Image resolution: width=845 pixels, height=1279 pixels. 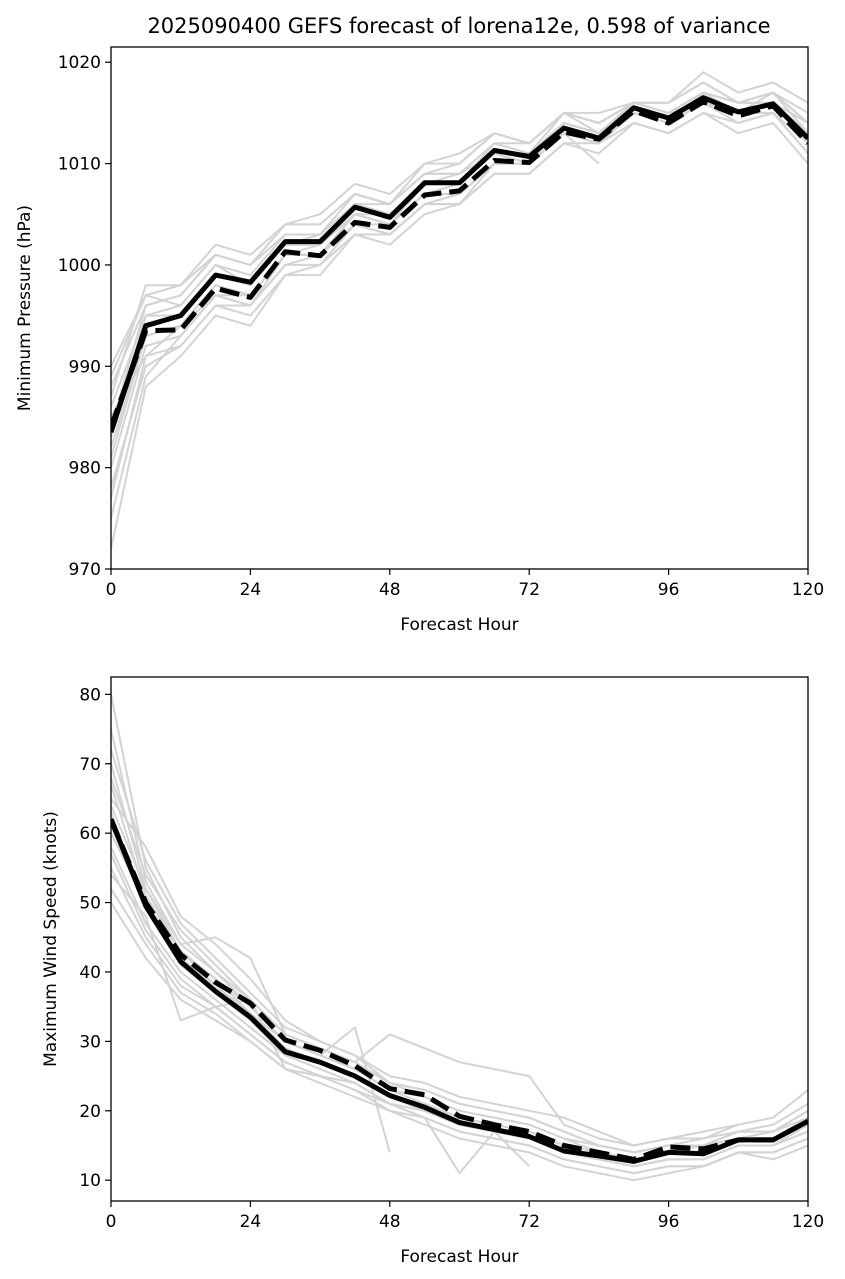 What do you see at coordinates (459, 1257) in the screenshot?
I see `wind-xaxis-label: Forecast Hour` at bounding box center [459, 1257].